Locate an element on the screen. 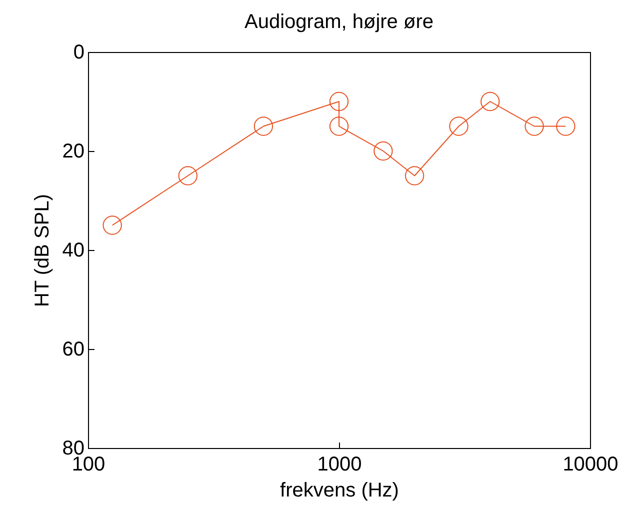 The width and height of the screenshot is (624, 530). y-axis-title: HT (dB SPL) is located at coordinates (42, 250).